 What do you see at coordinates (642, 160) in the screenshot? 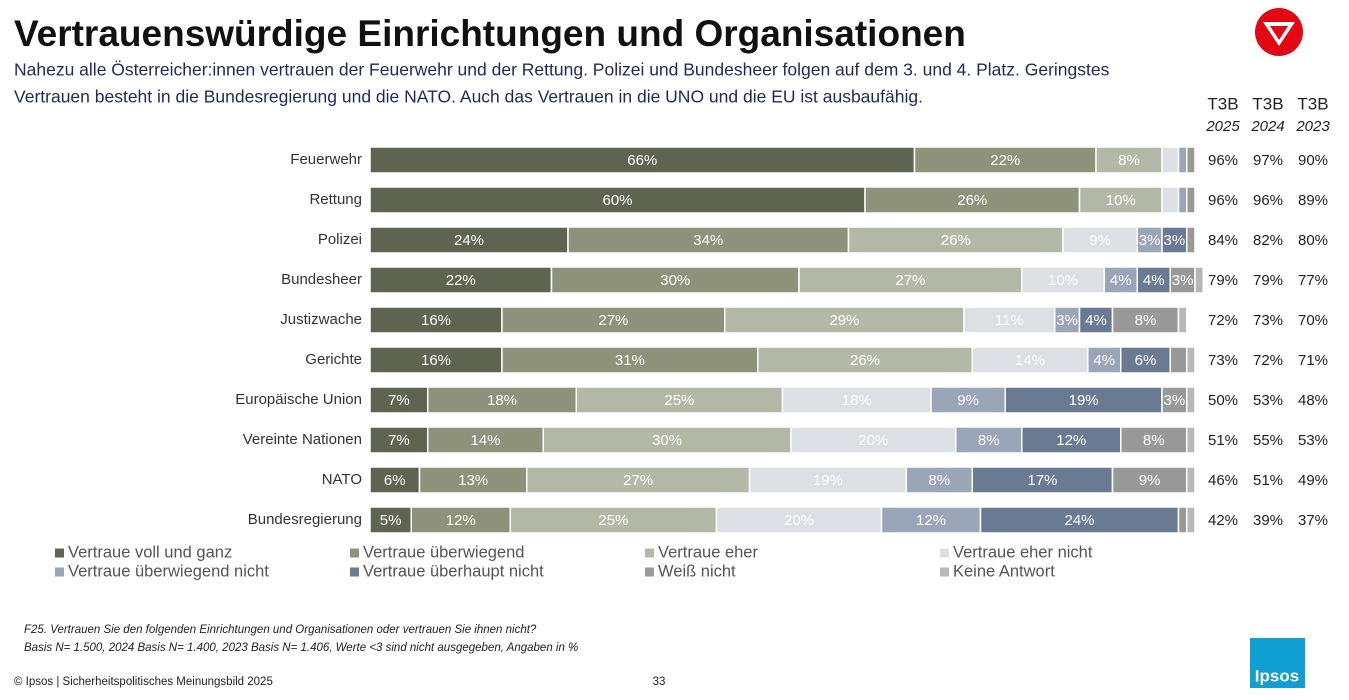
I see `value-label: 66%` at bounding box center [642, 160].